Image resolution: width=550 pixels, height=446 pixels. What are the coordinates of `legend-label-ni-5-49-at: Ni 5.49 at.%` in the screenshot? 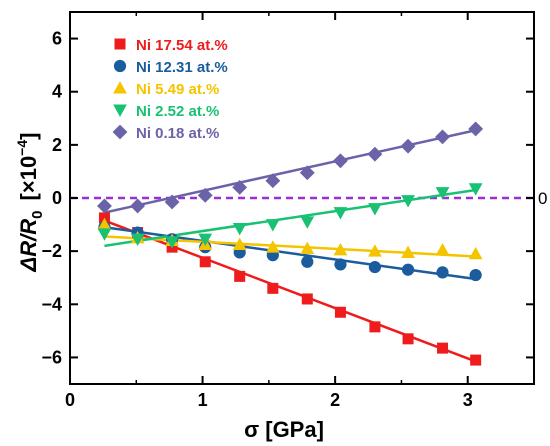 It's located at (177, 89).